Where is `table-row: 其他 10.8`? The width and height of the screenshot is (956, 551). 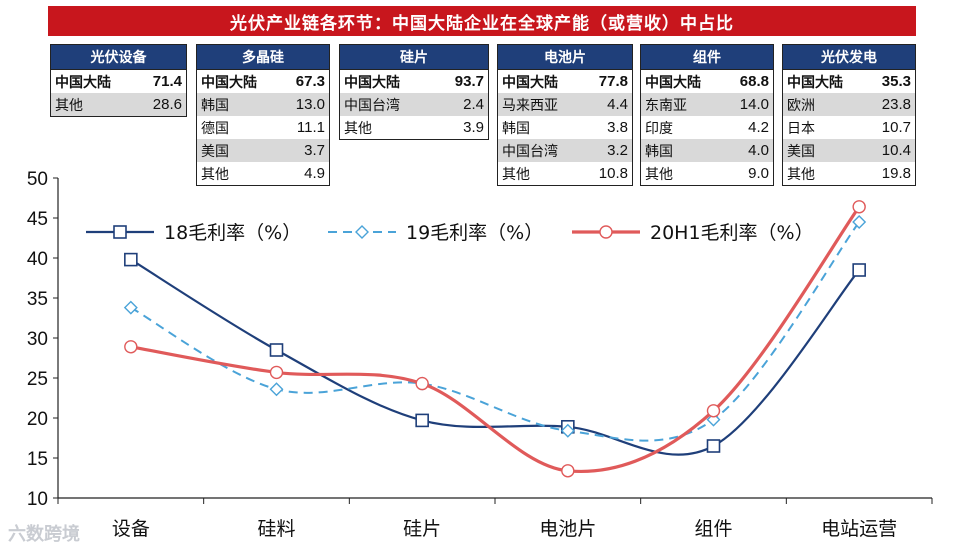 table-row: 其他 10.8 is located at coordinates (565, 174).